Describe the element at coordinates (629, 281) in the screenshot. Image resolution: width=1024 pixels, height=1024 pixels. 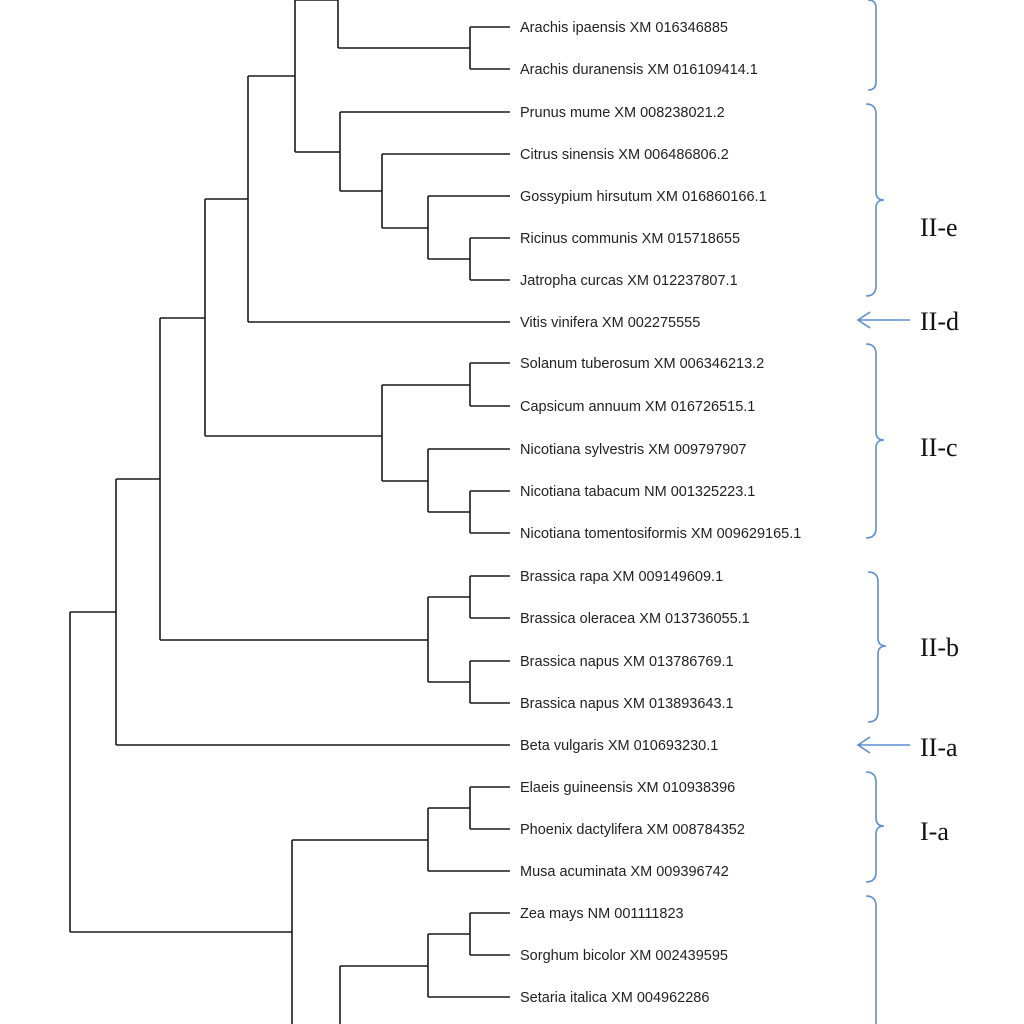
I see `leaf-label: Jatropha curcas XM 012237807.1` at that location.